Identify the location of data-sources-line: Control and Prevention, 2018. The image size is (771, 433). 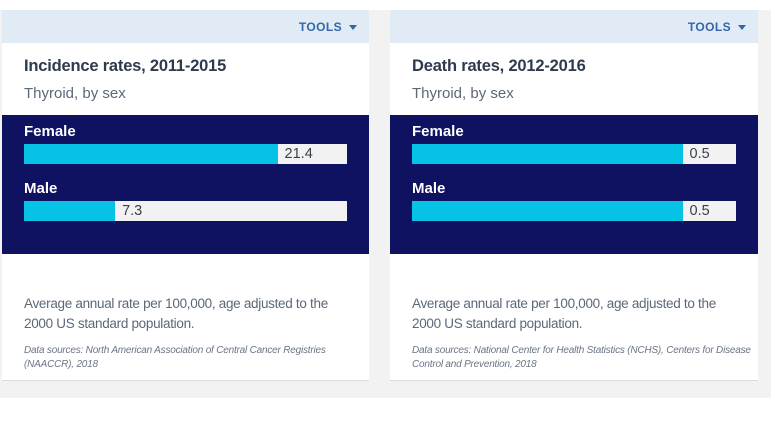
(474, 364).